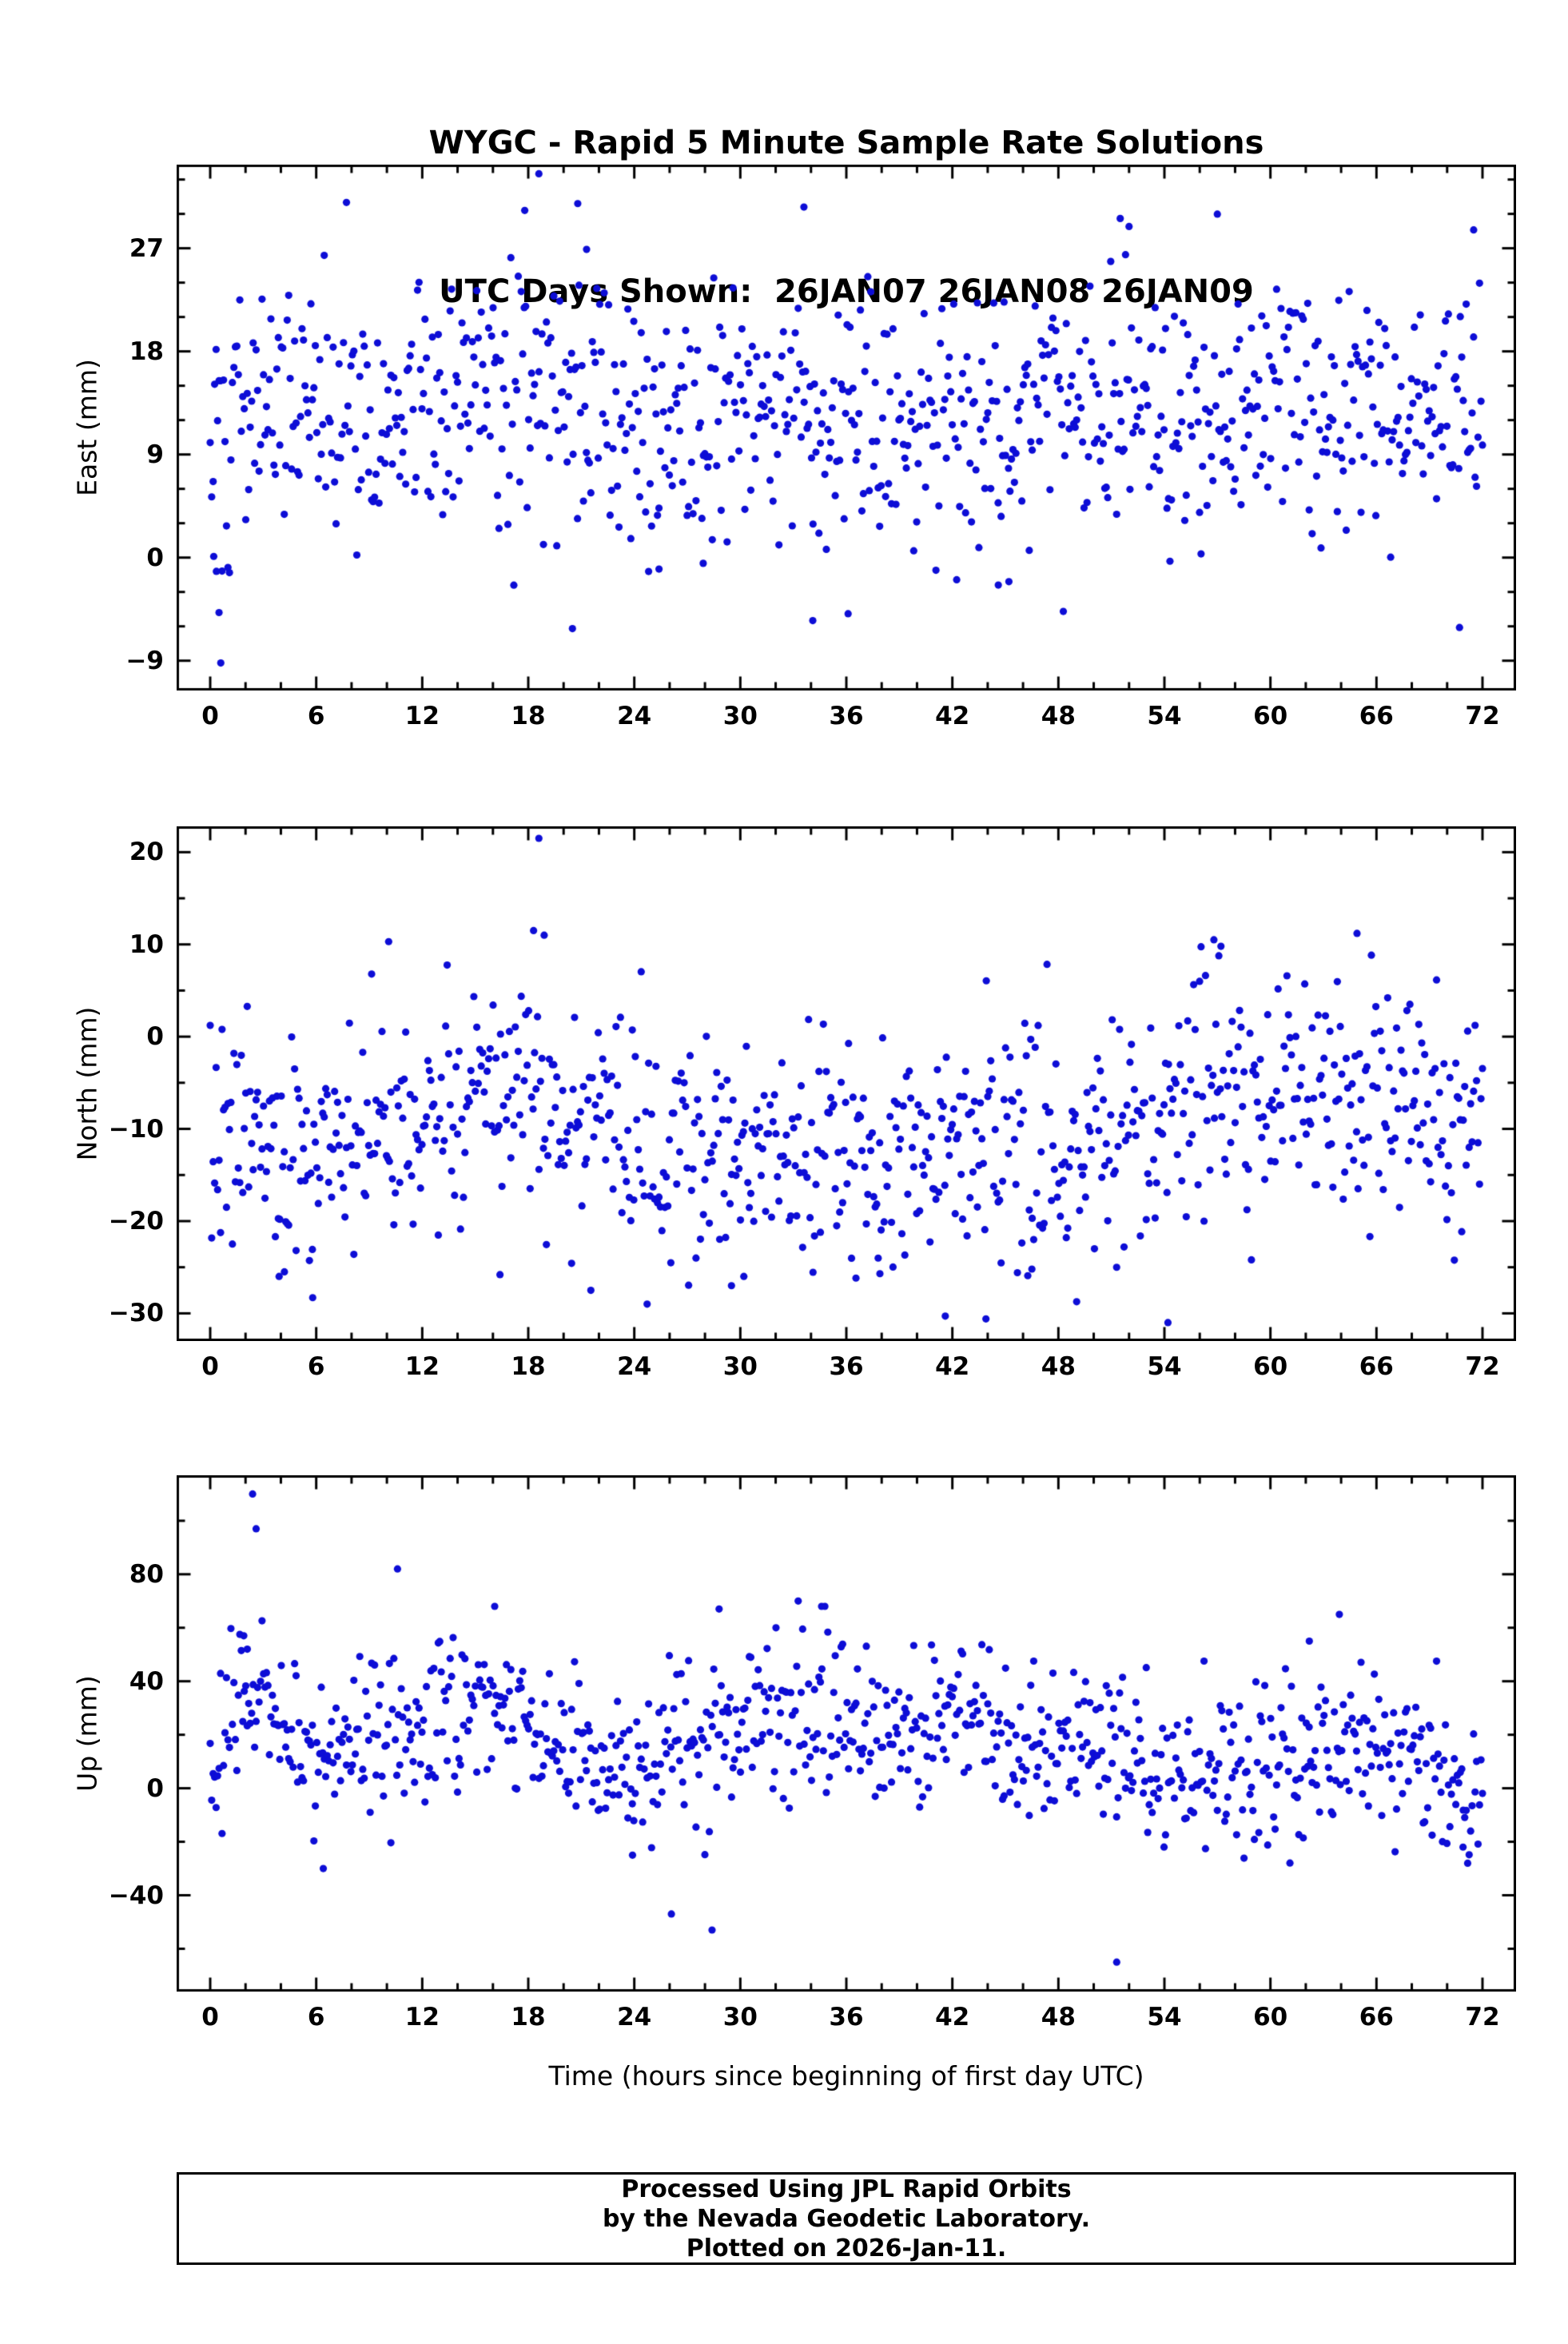  Describe the element at coordinates (146, 248) in the screenshot. I see `y-tick-label: 27` at that location.